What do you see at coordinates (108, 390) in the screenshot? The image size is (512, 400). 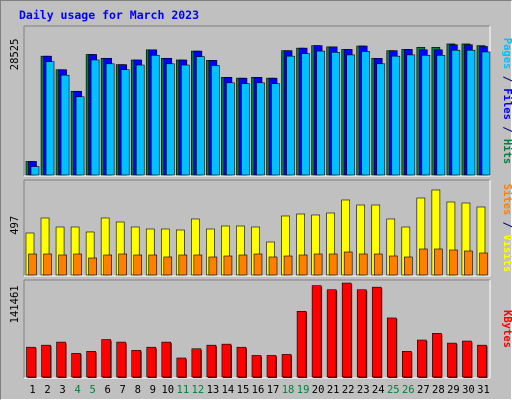 I see `x-tick-label-6: 6` at bounding box center [108, 390].